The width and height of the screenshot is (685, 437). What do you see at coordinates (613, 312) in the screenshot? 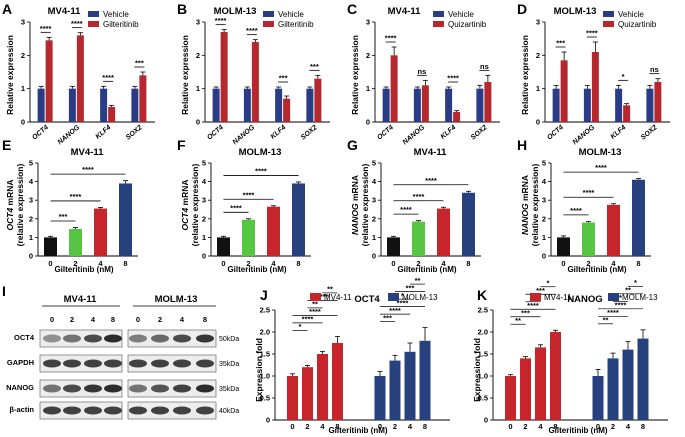
I see `panel-k-sig-label: ****` at bounding box center [613, 312].